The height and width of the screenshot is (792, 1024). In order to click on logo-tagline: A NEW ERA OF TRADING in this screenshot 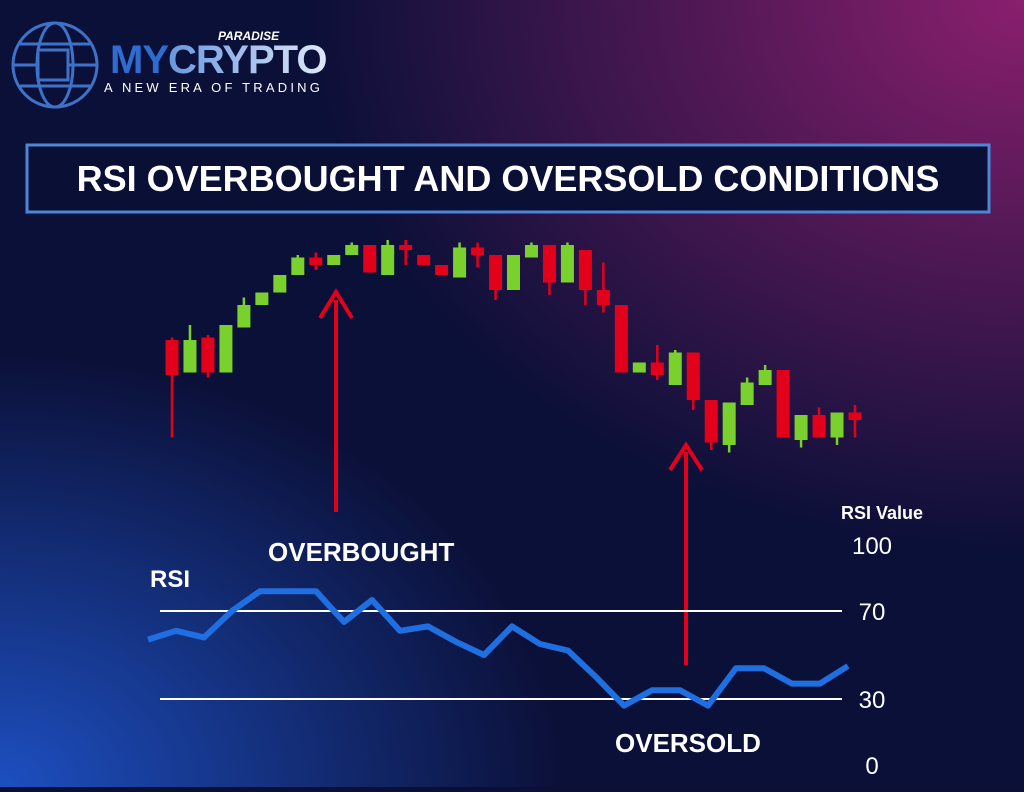, I will do `click(213, 87)`.